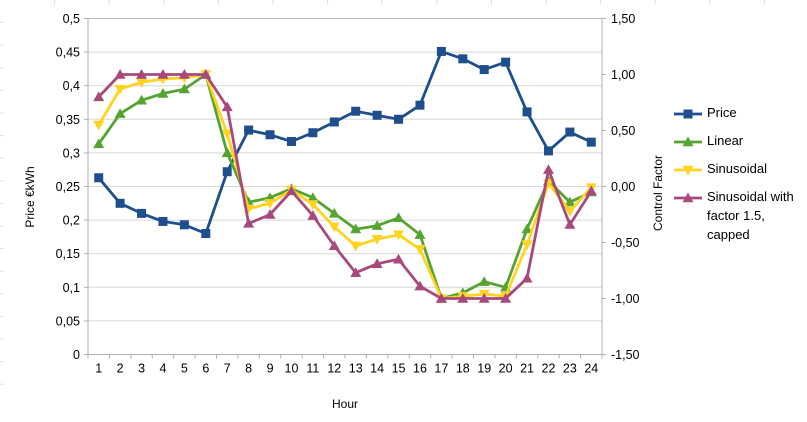  Describe the element at coordinates (68, 254) in the screenshot. I see `svg-text: 0,15` at that location.